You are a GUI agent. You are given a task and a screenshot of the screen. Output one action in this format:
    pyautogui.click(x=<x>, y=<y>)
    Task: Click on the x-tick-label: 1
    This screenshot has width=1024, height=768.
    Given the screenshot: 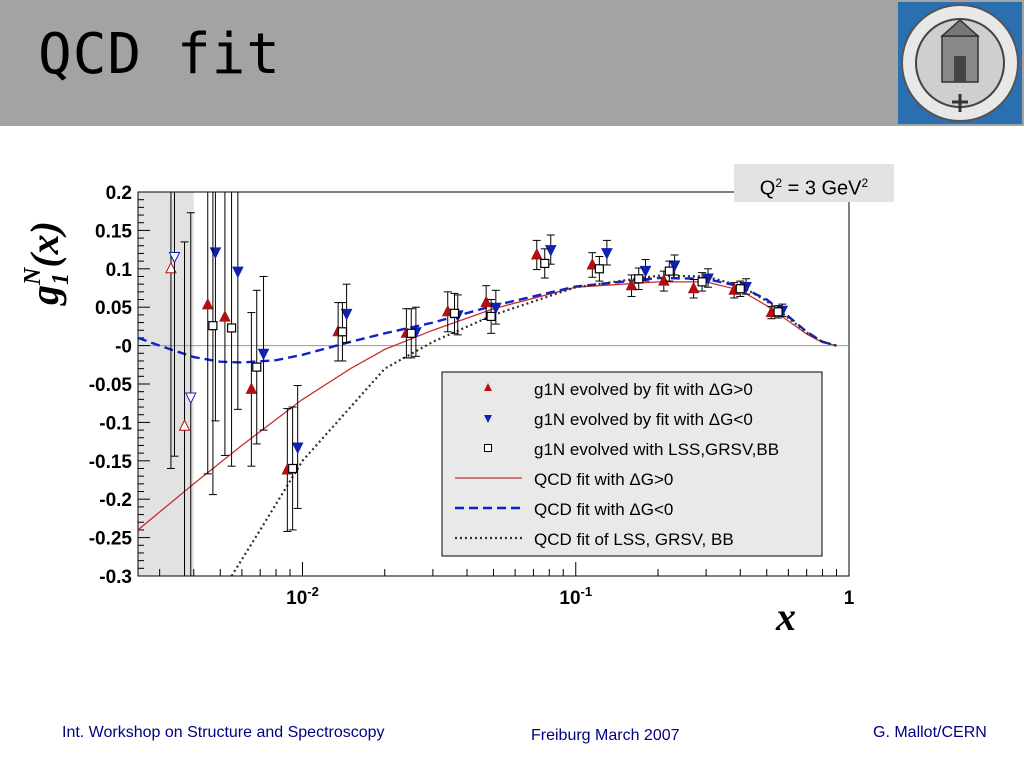 What is the action you would take?
    pyautogui.click(x=849, y=598)
    